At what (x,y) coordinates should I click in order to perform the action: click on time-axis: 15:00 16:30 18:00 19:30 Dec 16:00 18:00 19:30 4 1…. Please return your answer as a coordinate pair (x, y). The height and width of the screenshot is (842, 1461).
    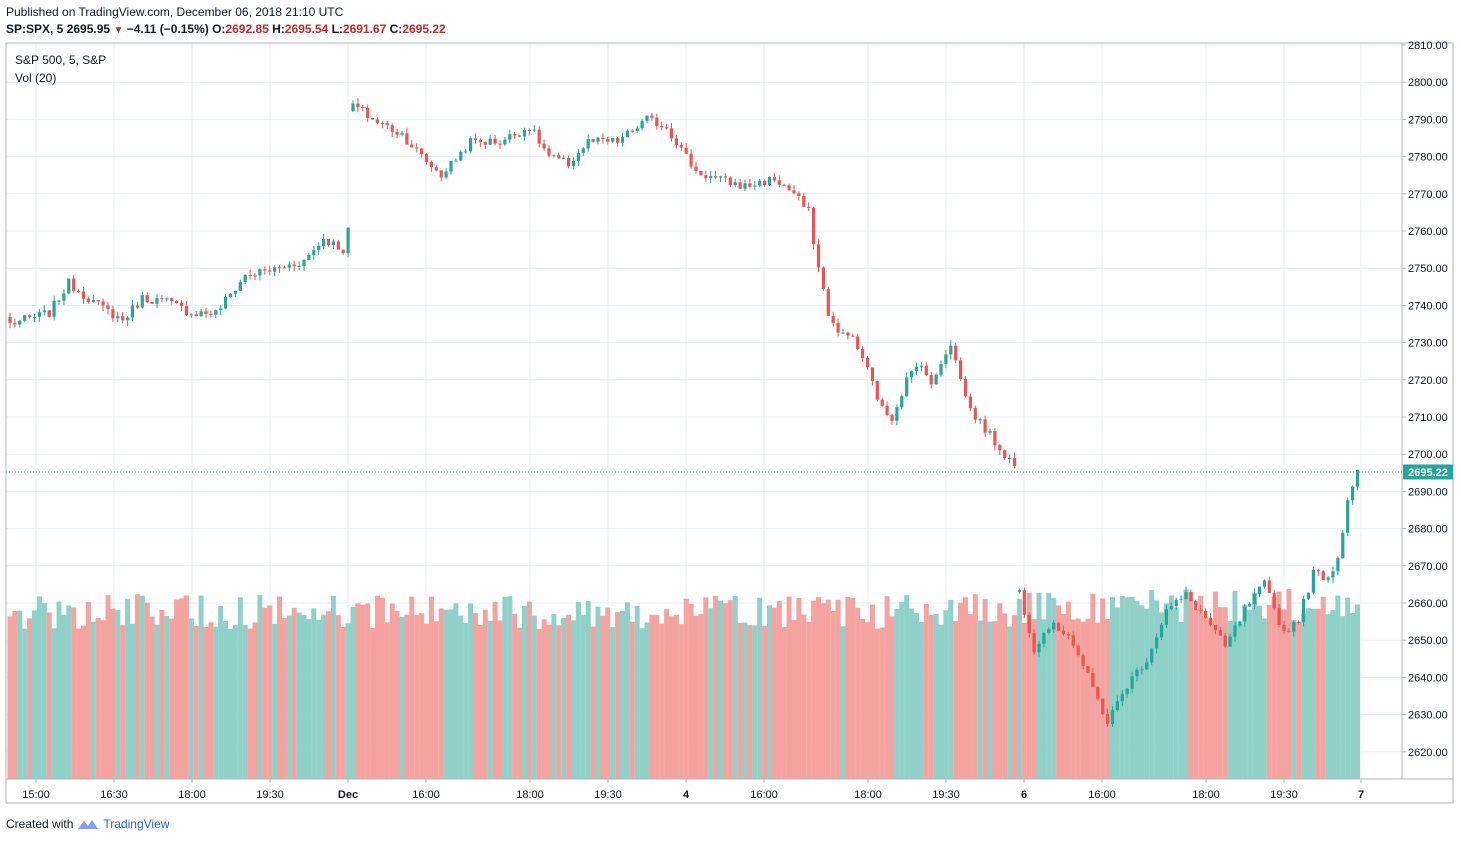
    Looking at the image, I should click on (693, 790).